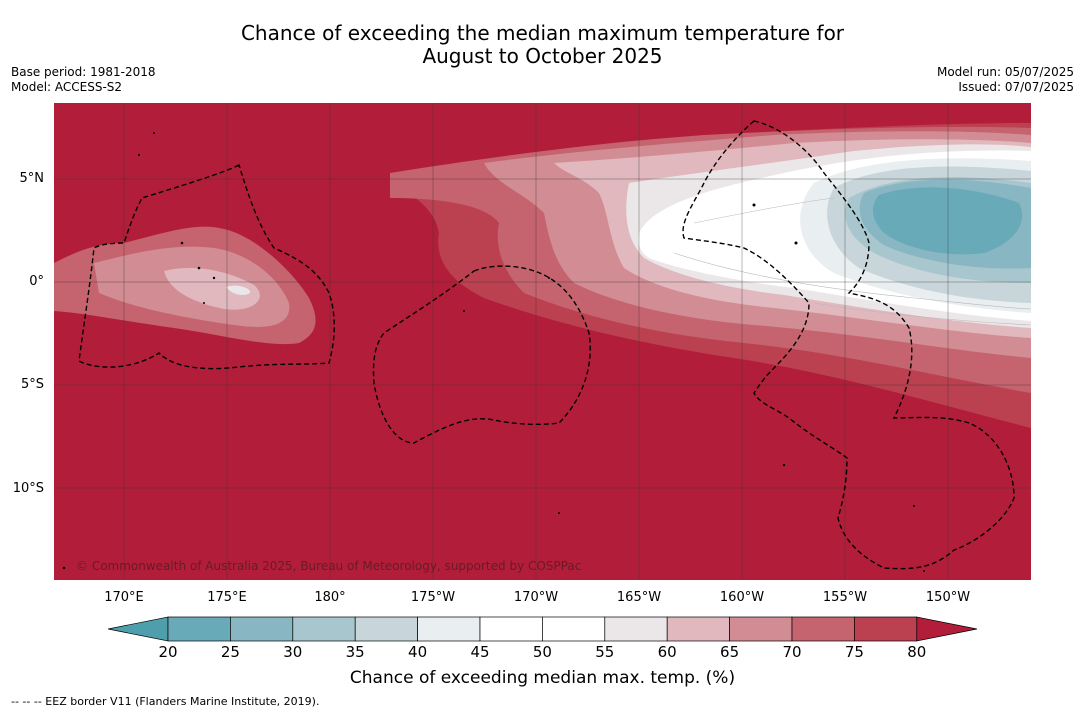  What do you see at coordinates (433, 597) in the screenshot?
I see `lon-label-175w: 175°W` at bounding box center [433, 597].